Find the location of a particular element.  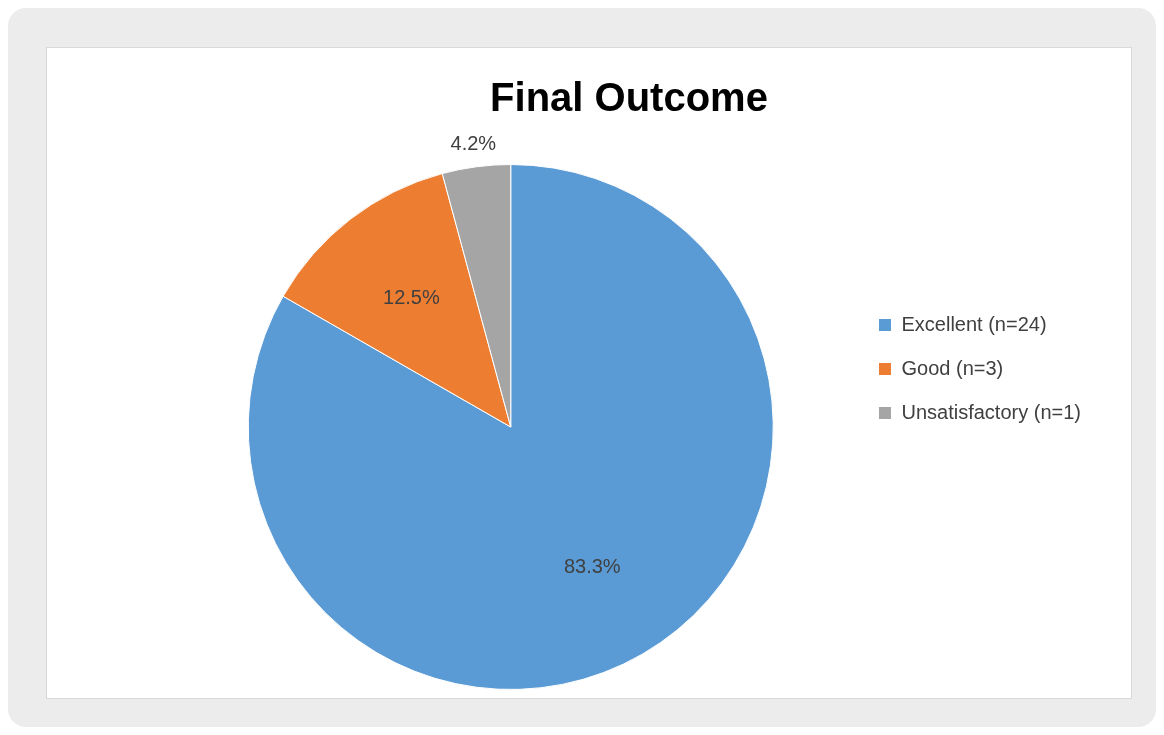

data-label: 4.2% is located at coordinates (473, 143).